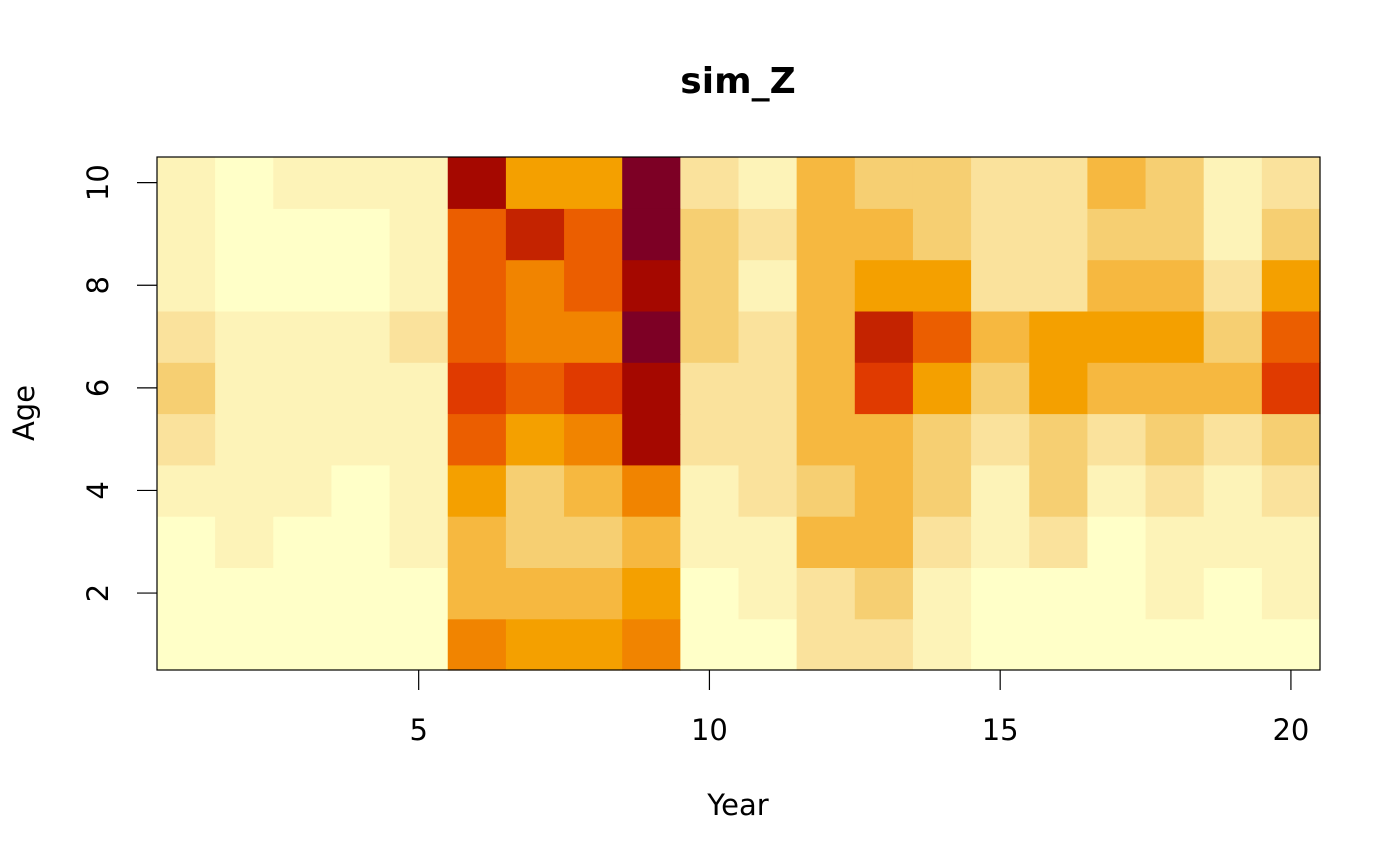 The height and width of the screenshot is (866, 1400). What do you see at coordinates (859, 708) in the screenshot?
I see `x-axis: 5 10 15 20` at bounding box center [859, 708].